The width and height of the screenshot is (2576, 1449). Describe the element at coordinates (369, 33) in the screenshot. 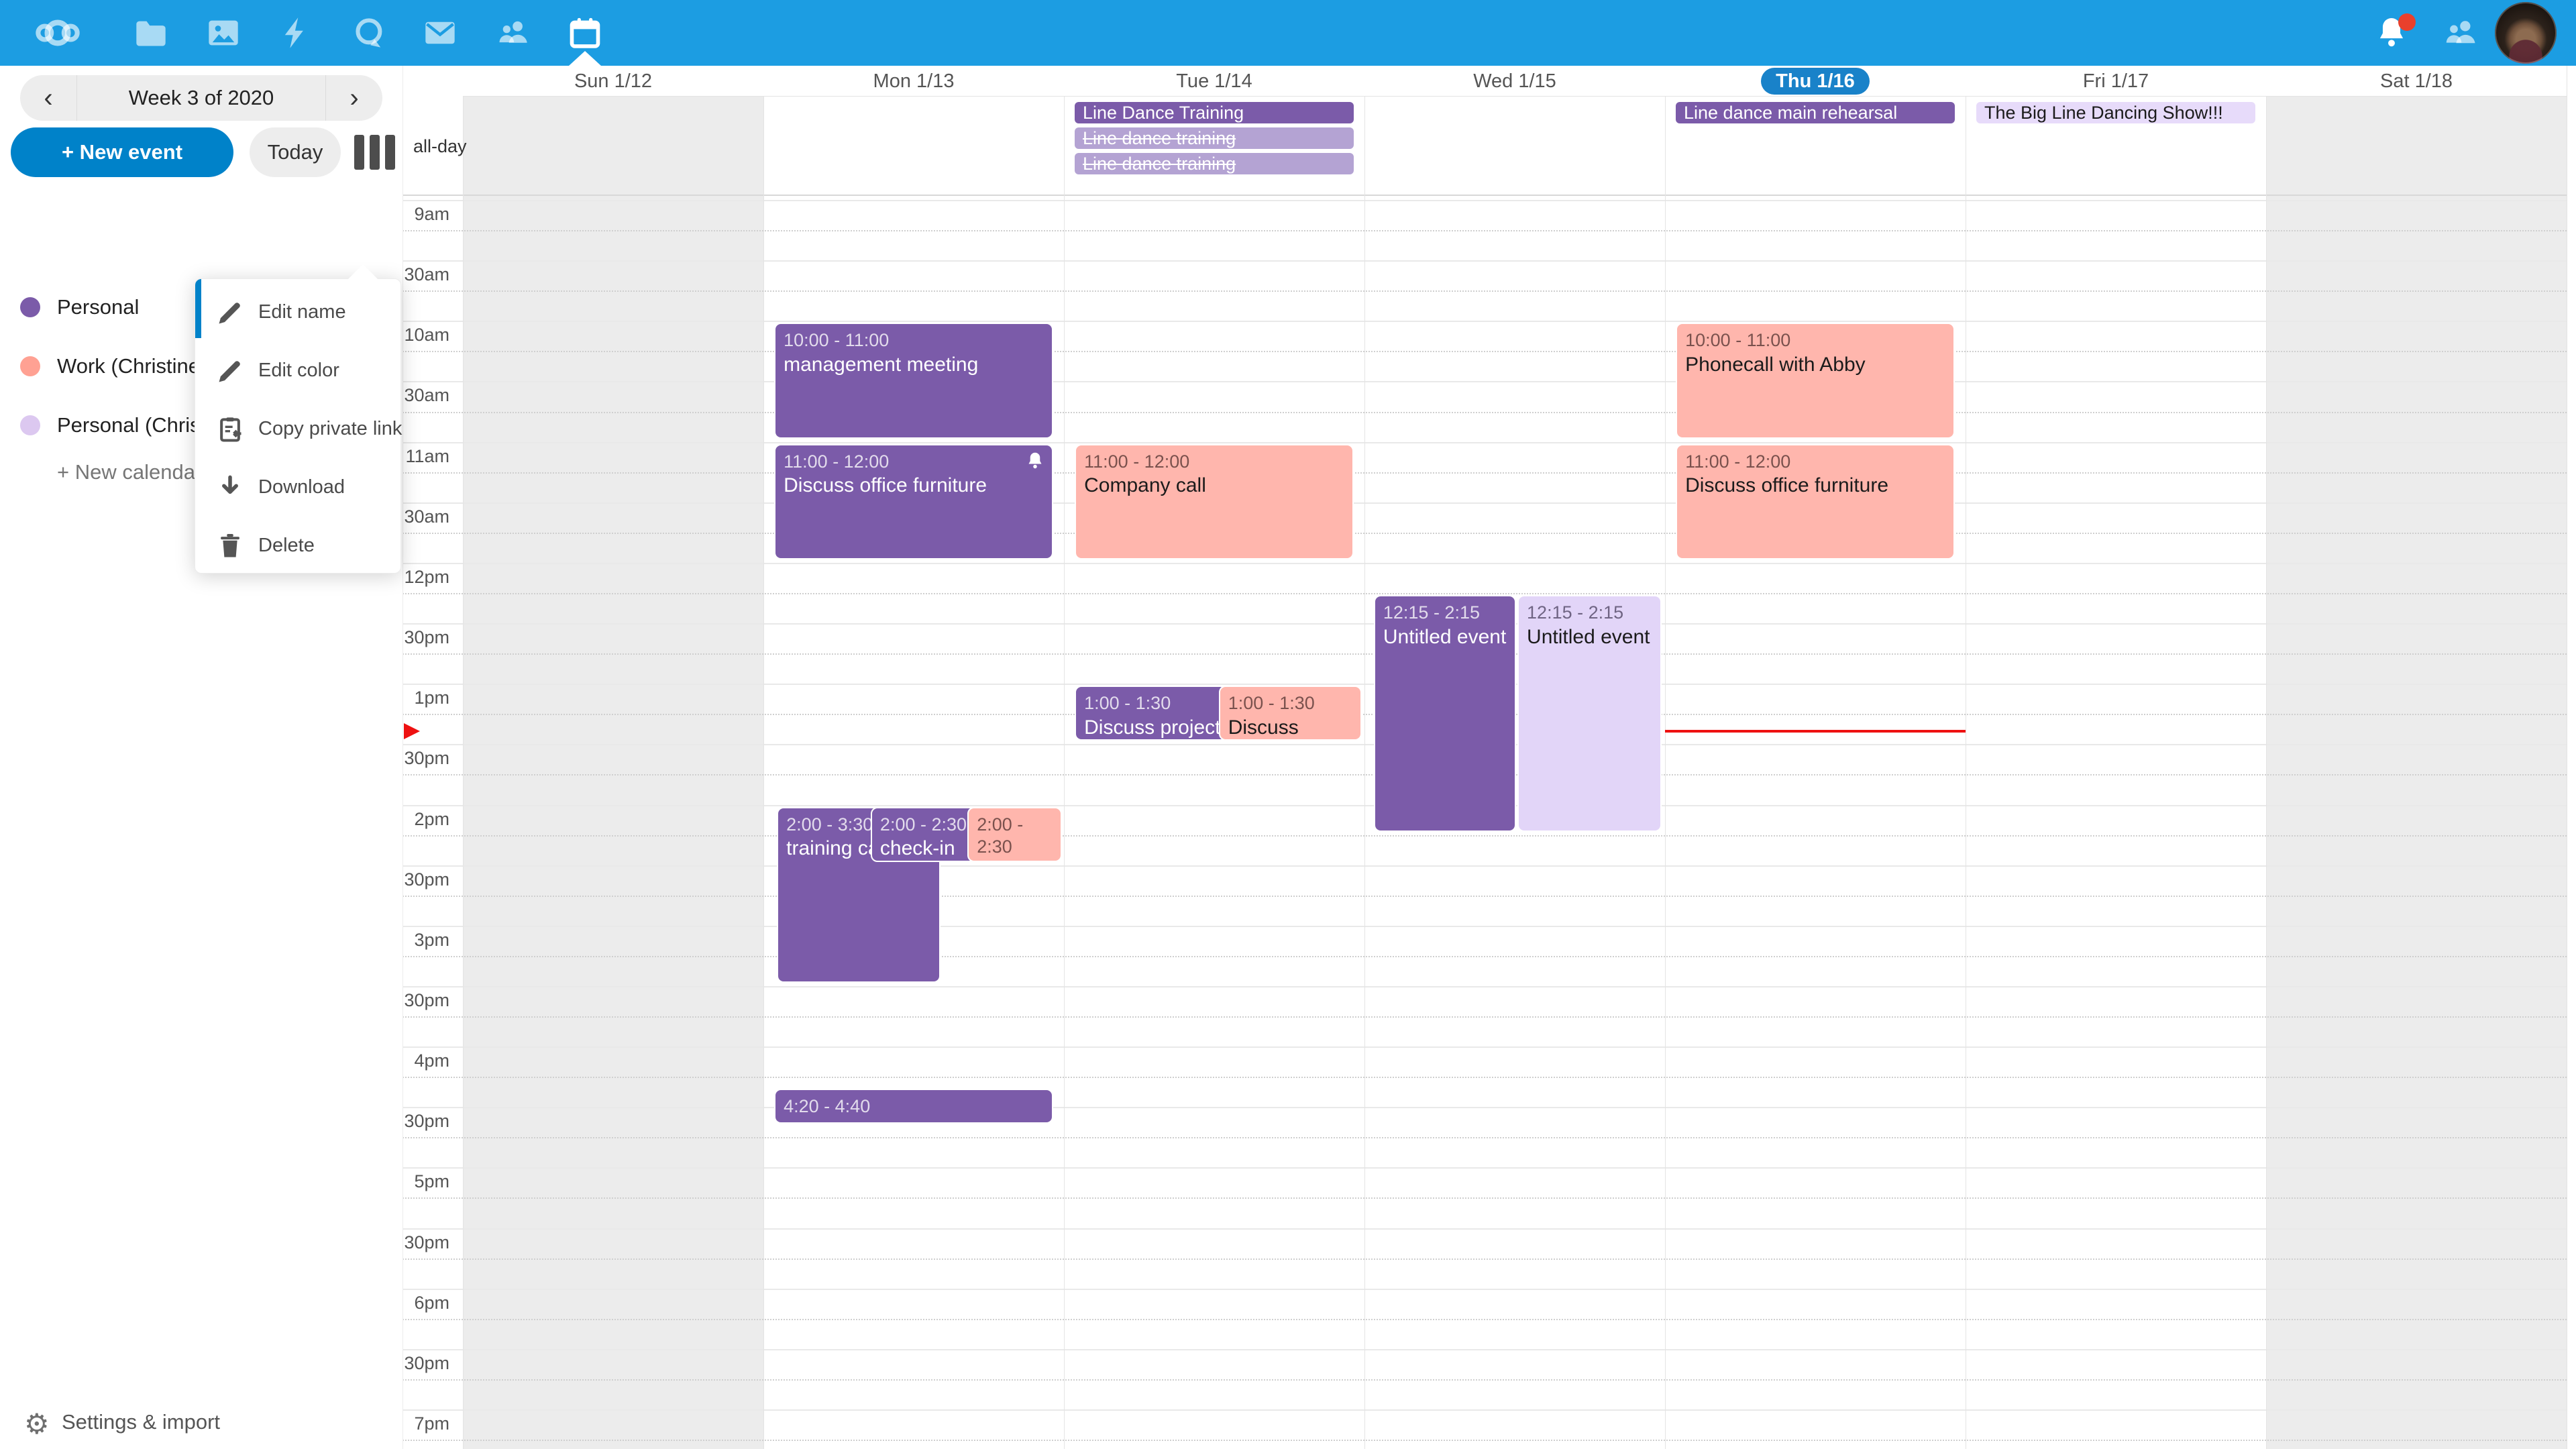

I see `talk-icon` at that location.